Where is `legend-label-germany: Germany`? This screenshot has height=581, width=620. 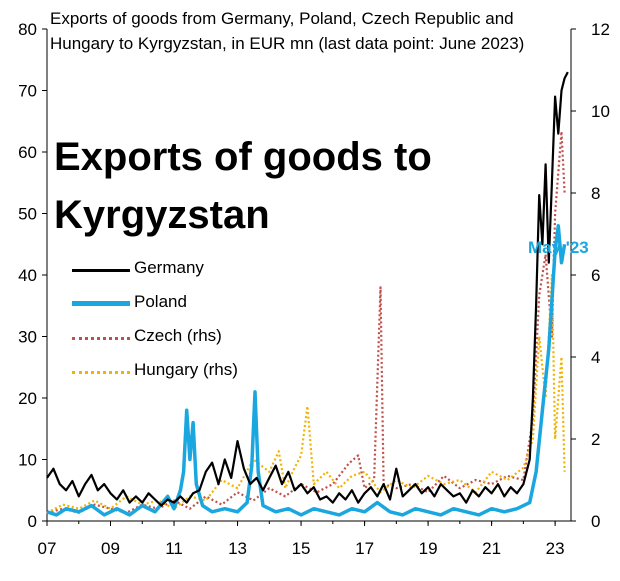
legend-label-germany: Germany is located at coordinates (169, 267).